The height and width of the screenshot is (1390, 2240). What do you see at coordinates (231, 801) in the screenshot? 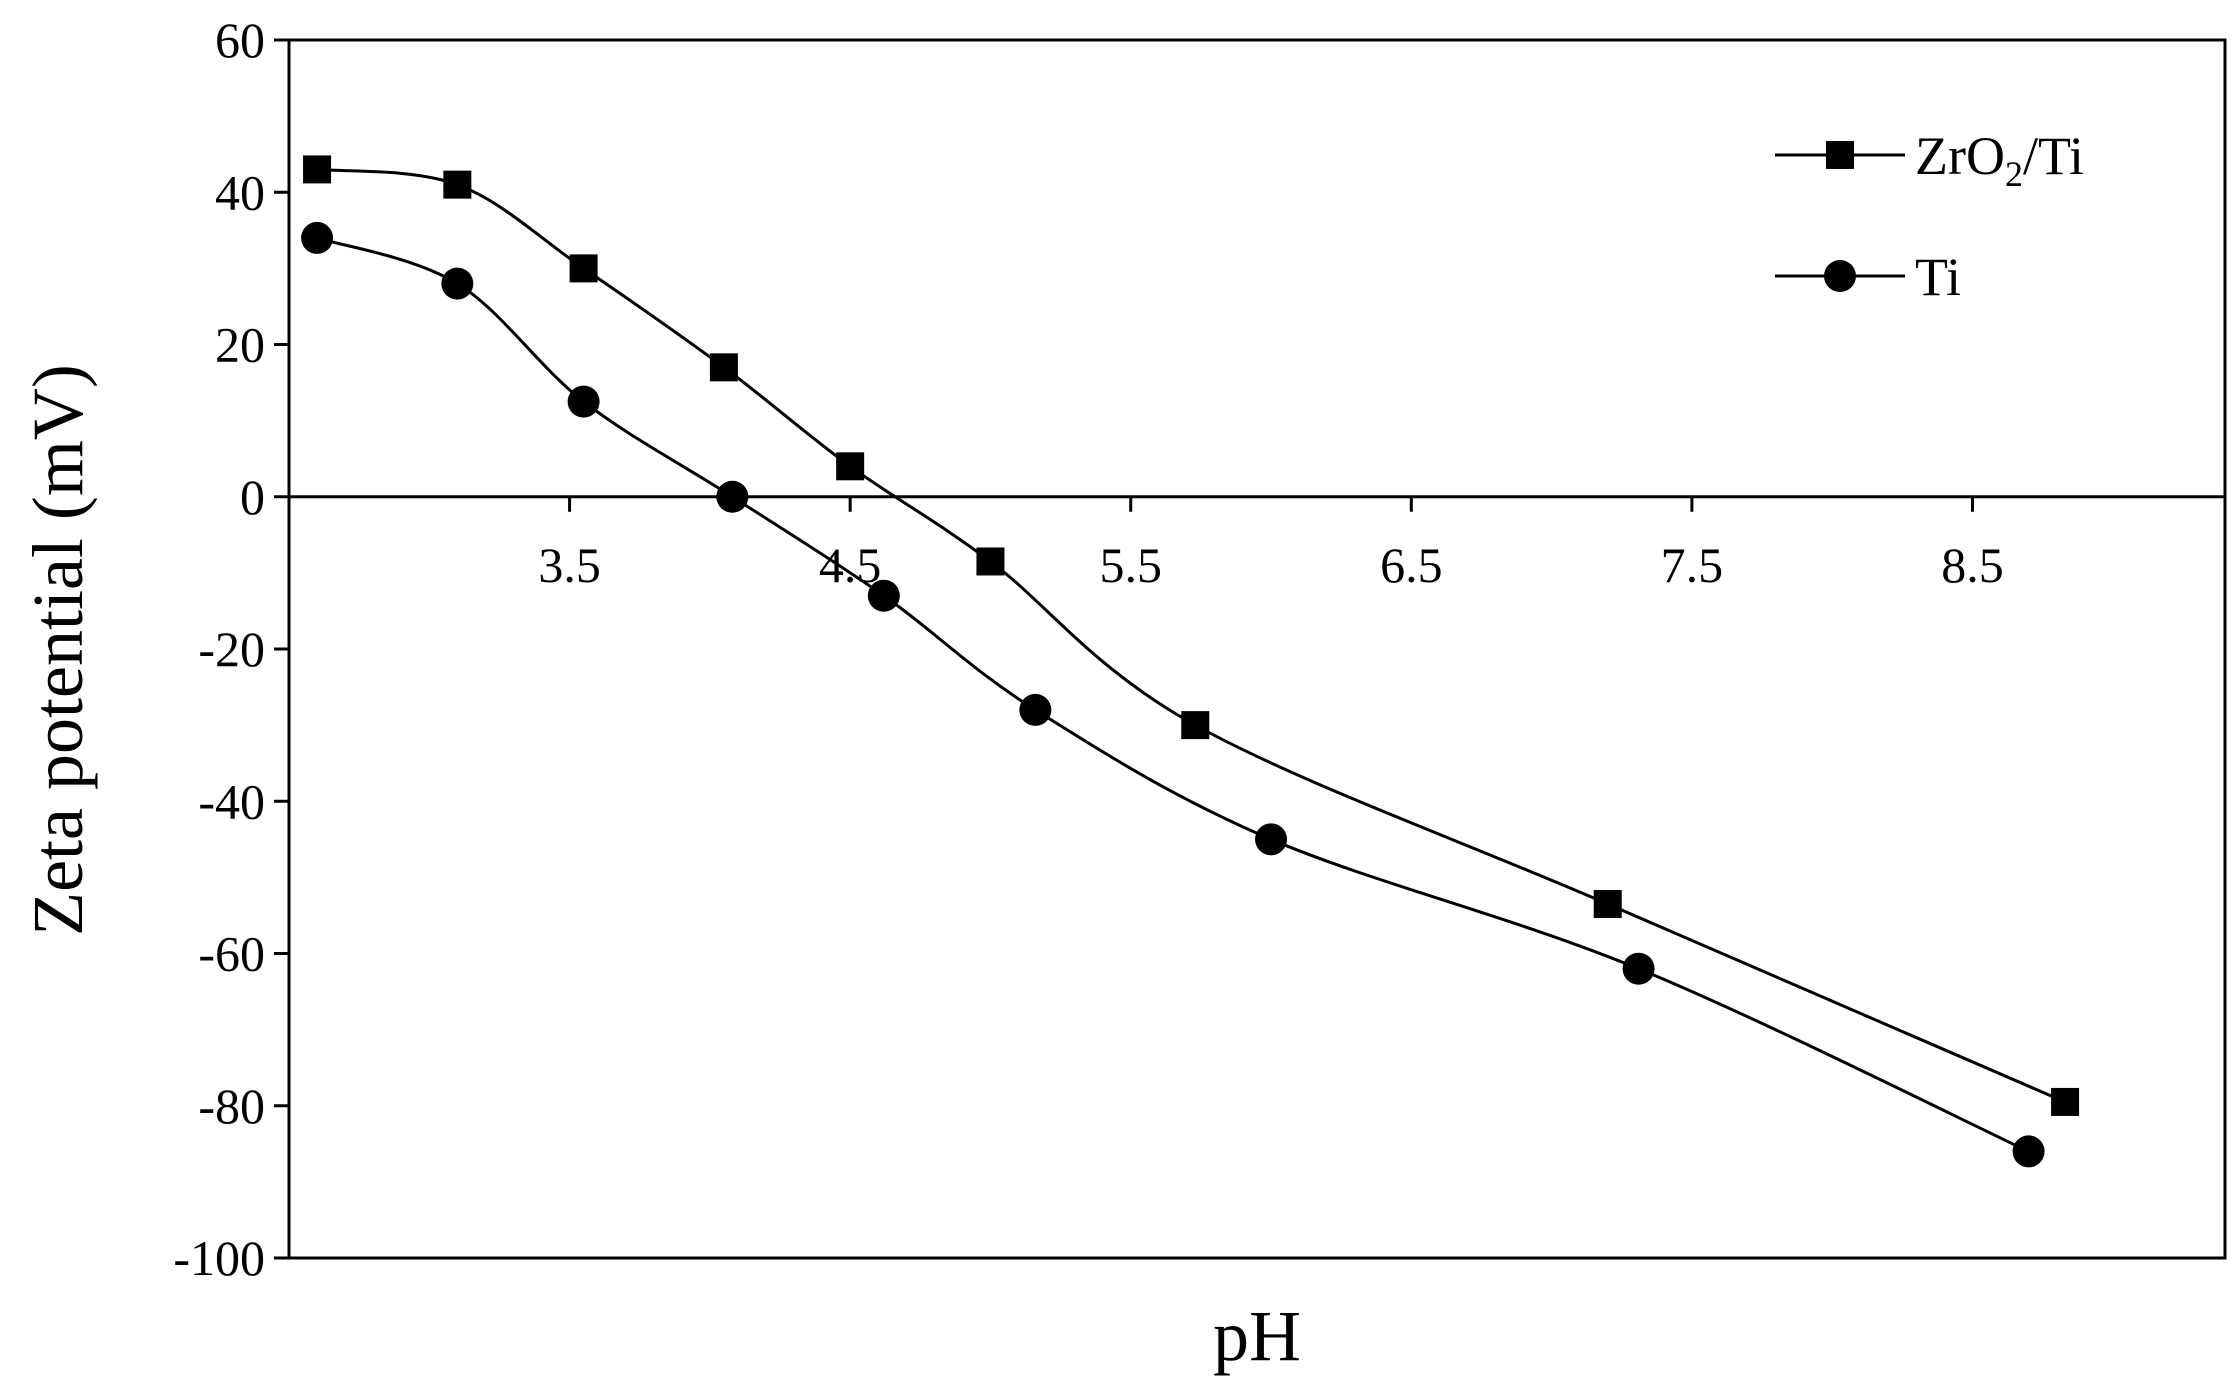
I see `y-tick-label: -40` at bounding box center [231, 801].